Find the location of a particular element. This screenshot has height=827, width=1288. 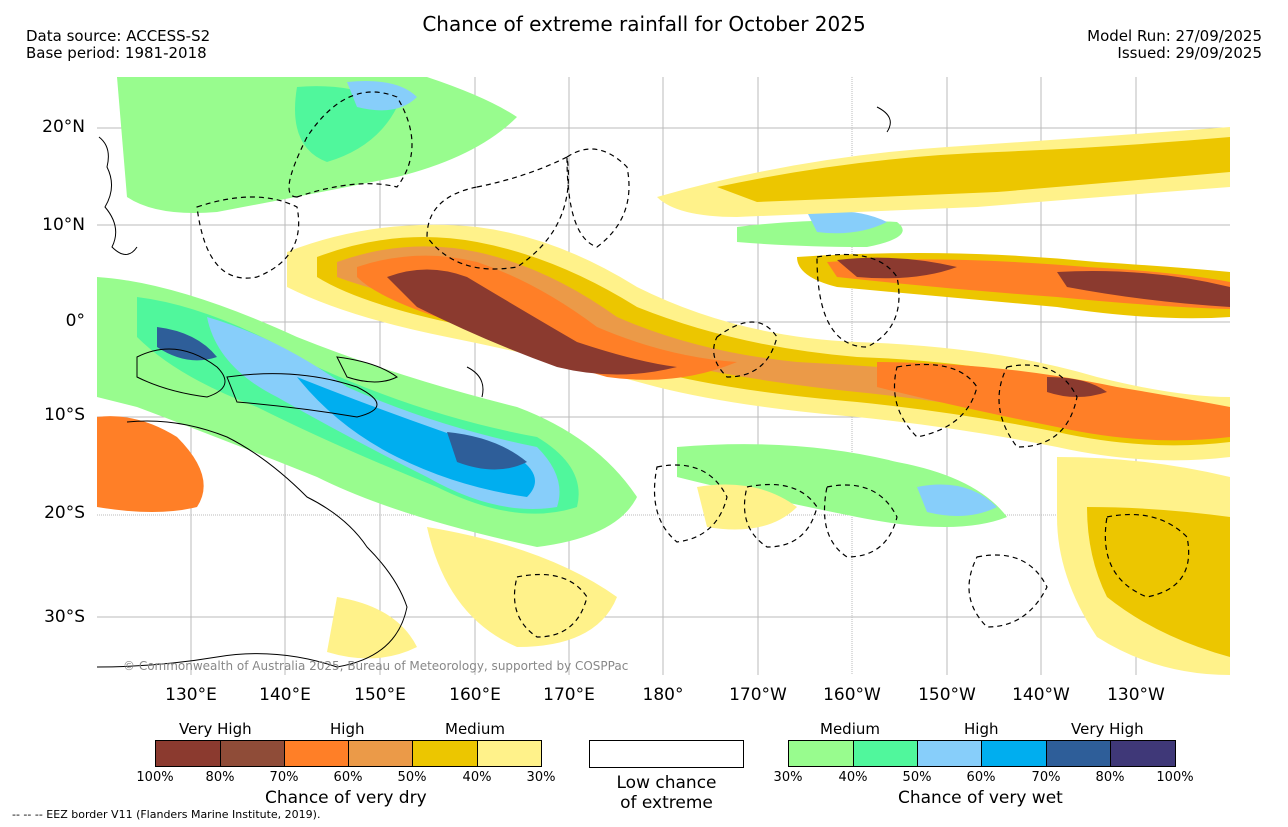

dry-pct-label: 80% is located at coordinates (220, 777).